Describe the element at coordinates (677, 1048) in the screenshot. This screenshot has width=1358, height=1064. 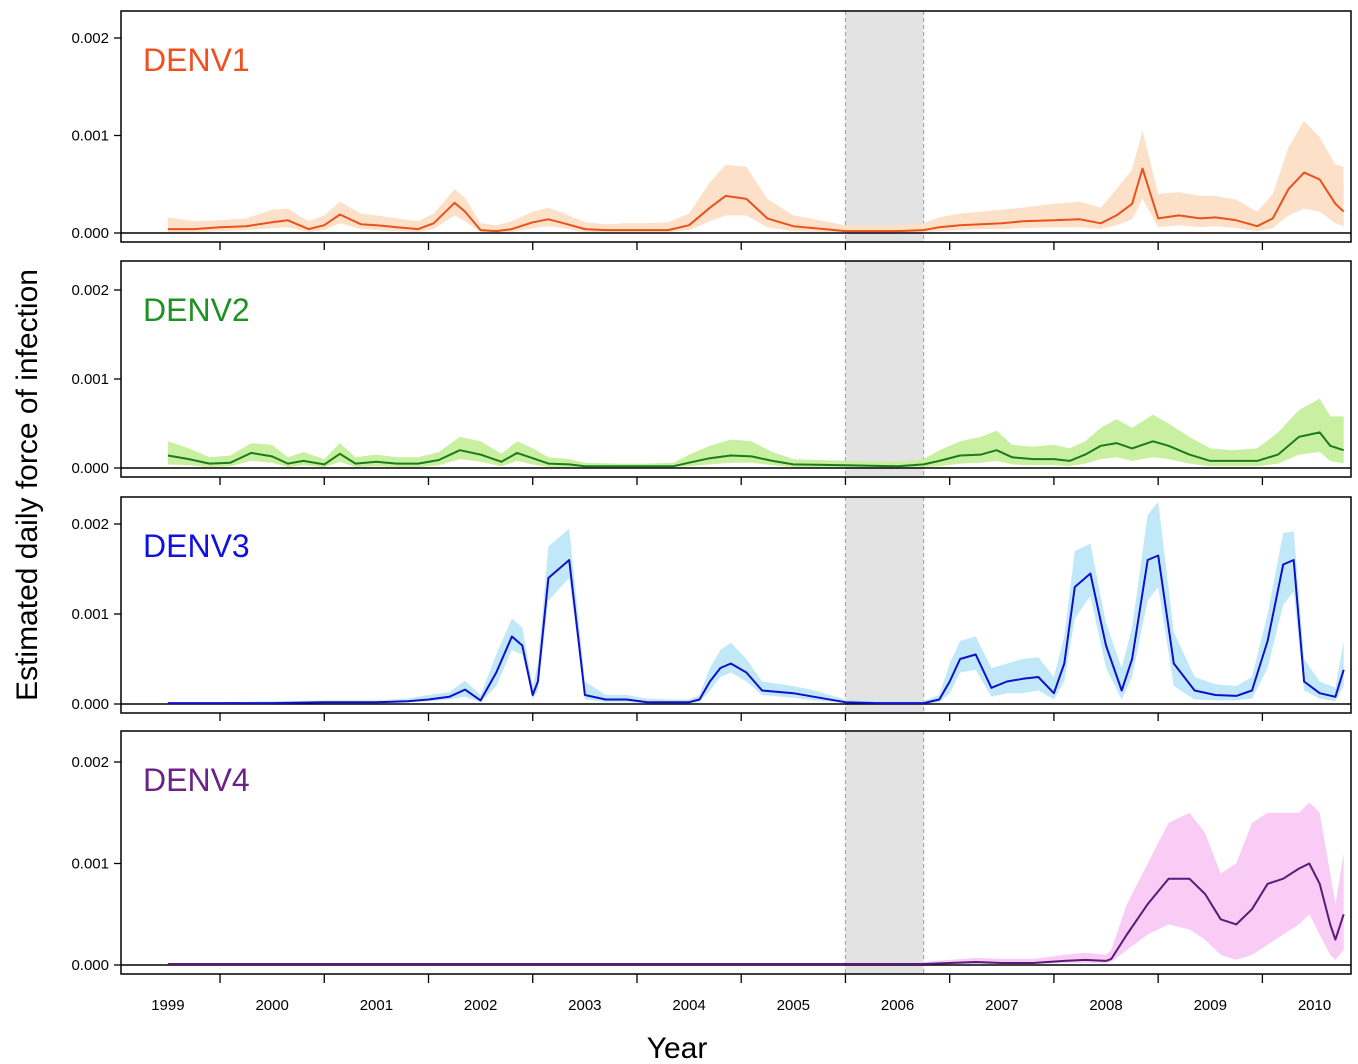
I see `x-axis-label: Year` at that location.